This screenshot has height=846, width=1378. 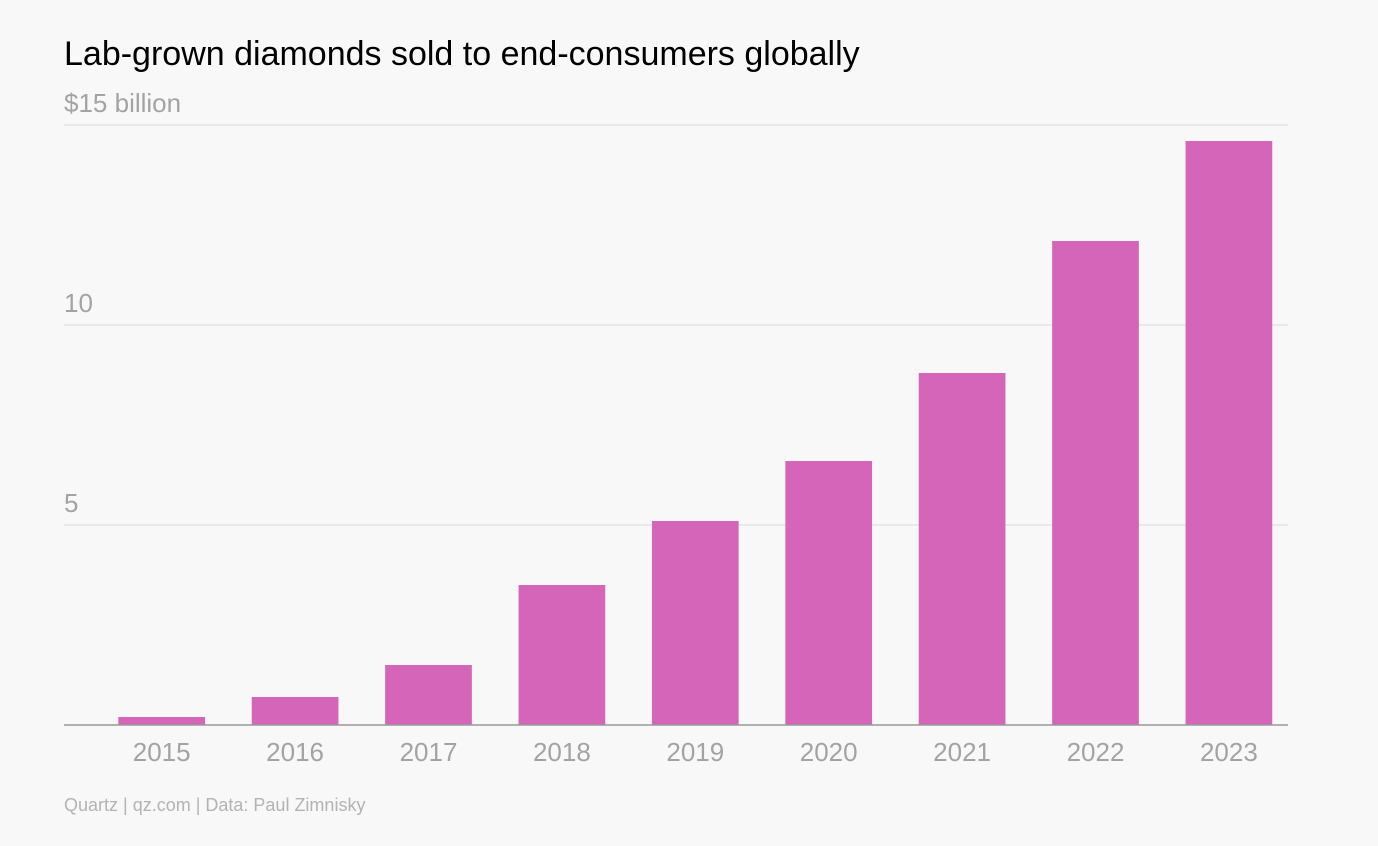 What do you see at coordinates (71, 503) in the screenshot?
I see `y-tick-label: 5` at bounding box center [71, 503].